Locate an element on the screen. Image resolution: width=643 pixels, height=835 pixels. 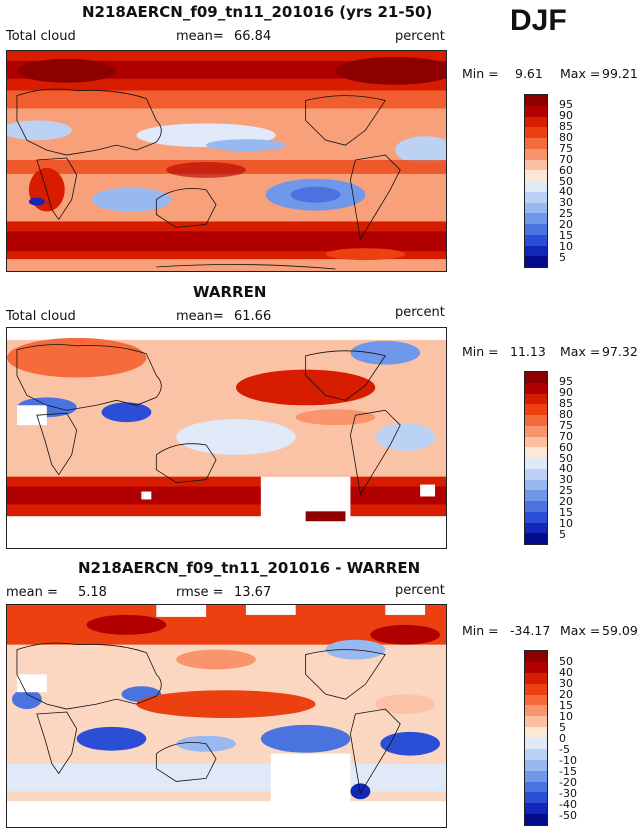
panel-3-min-value: -34.17 is located at coordinates (530, 630).